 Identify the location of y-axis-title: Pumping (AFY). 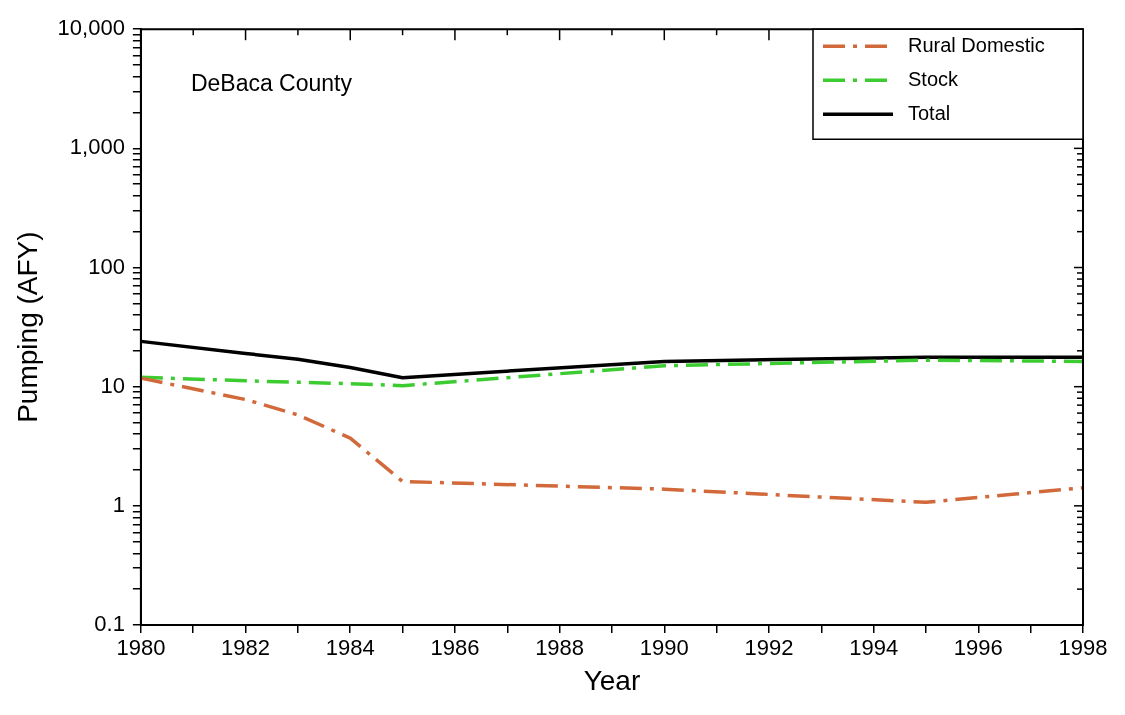
(27, 327).